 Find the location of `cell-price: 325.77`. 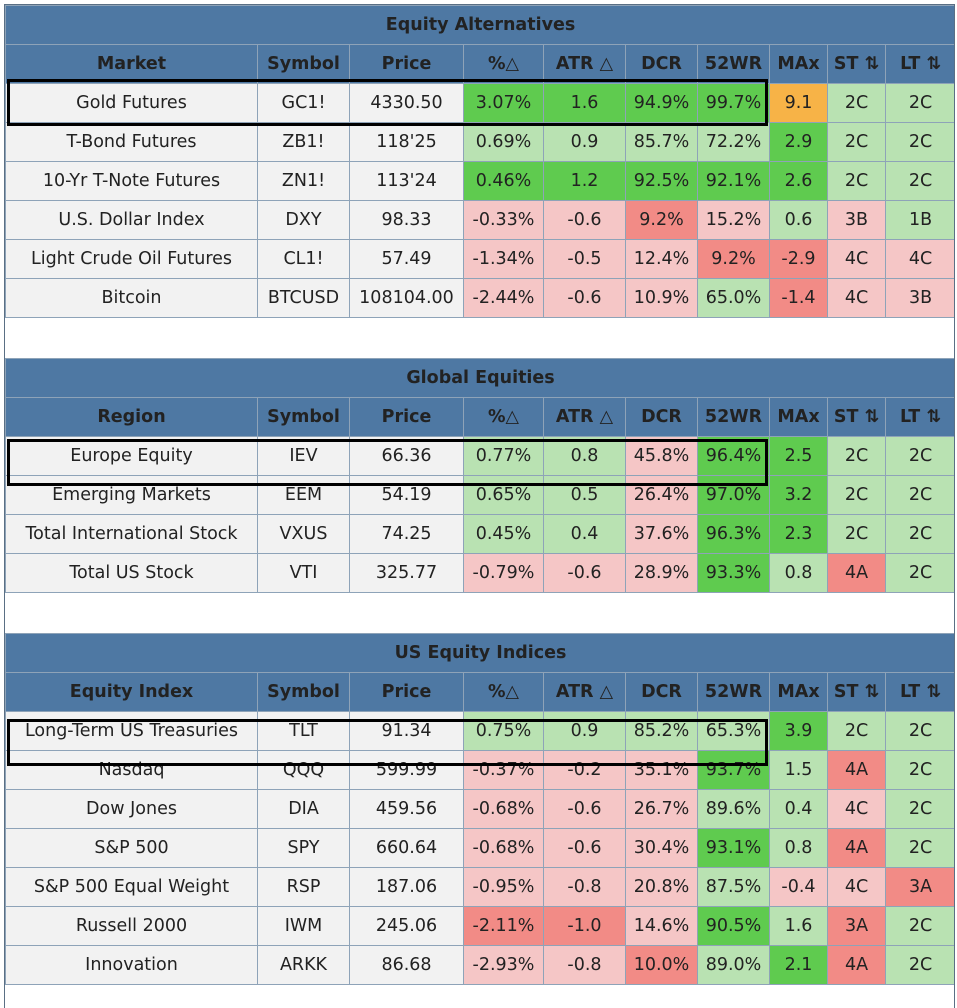

cell-price: 325.77 is located at coordinates (406, 573).